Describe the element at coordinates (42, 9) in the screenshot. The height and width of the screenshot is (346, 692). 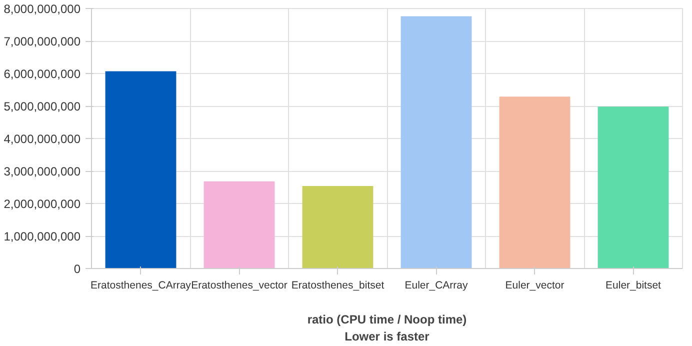
I see `y-tick-label: 8,000,000,000` at that location.